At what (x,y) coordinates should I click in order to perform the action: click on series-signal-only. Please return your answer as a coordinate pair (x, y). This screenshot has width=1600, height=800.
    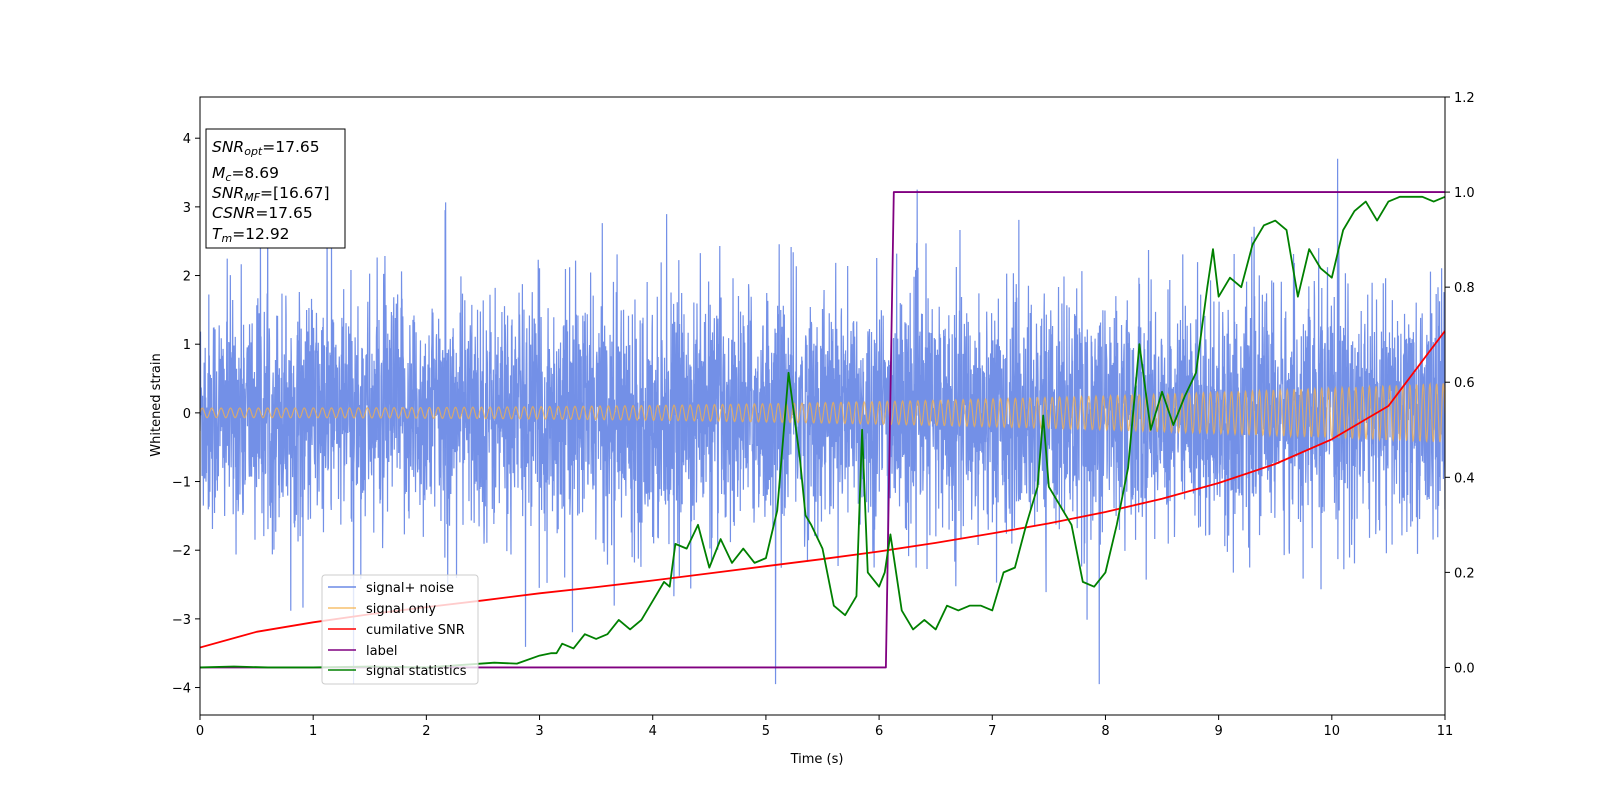
    Looking at the image, I should click on (822, 413).